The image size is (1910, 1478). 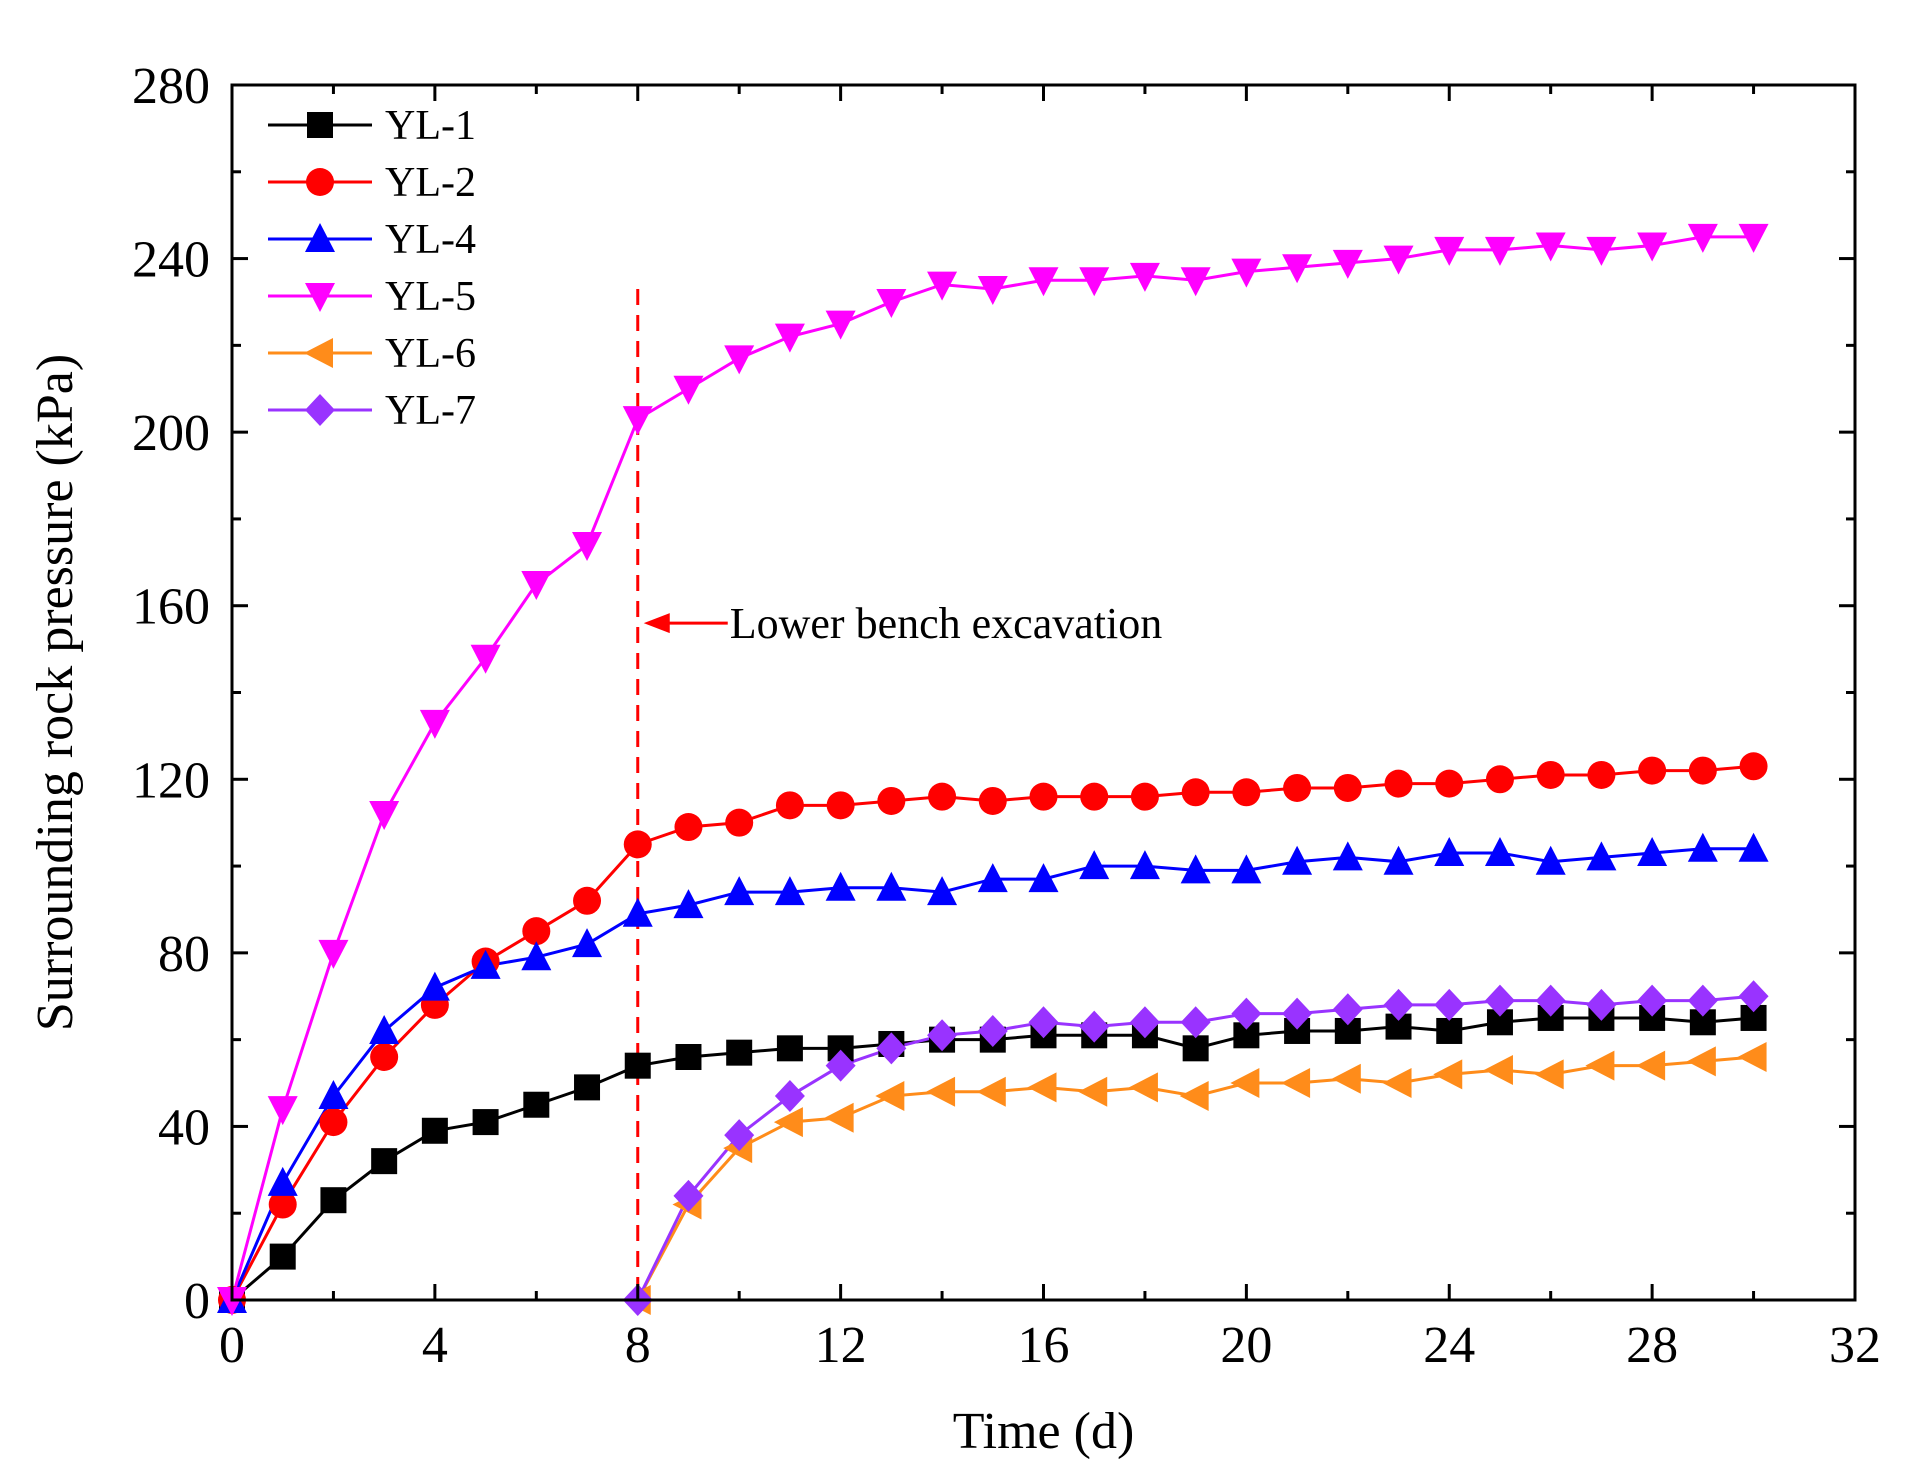 What do you see at coordinates (430, 297) in the screenshot?
I see `legend-label-yl-5: YL-5` at bounding box center [430, 297].